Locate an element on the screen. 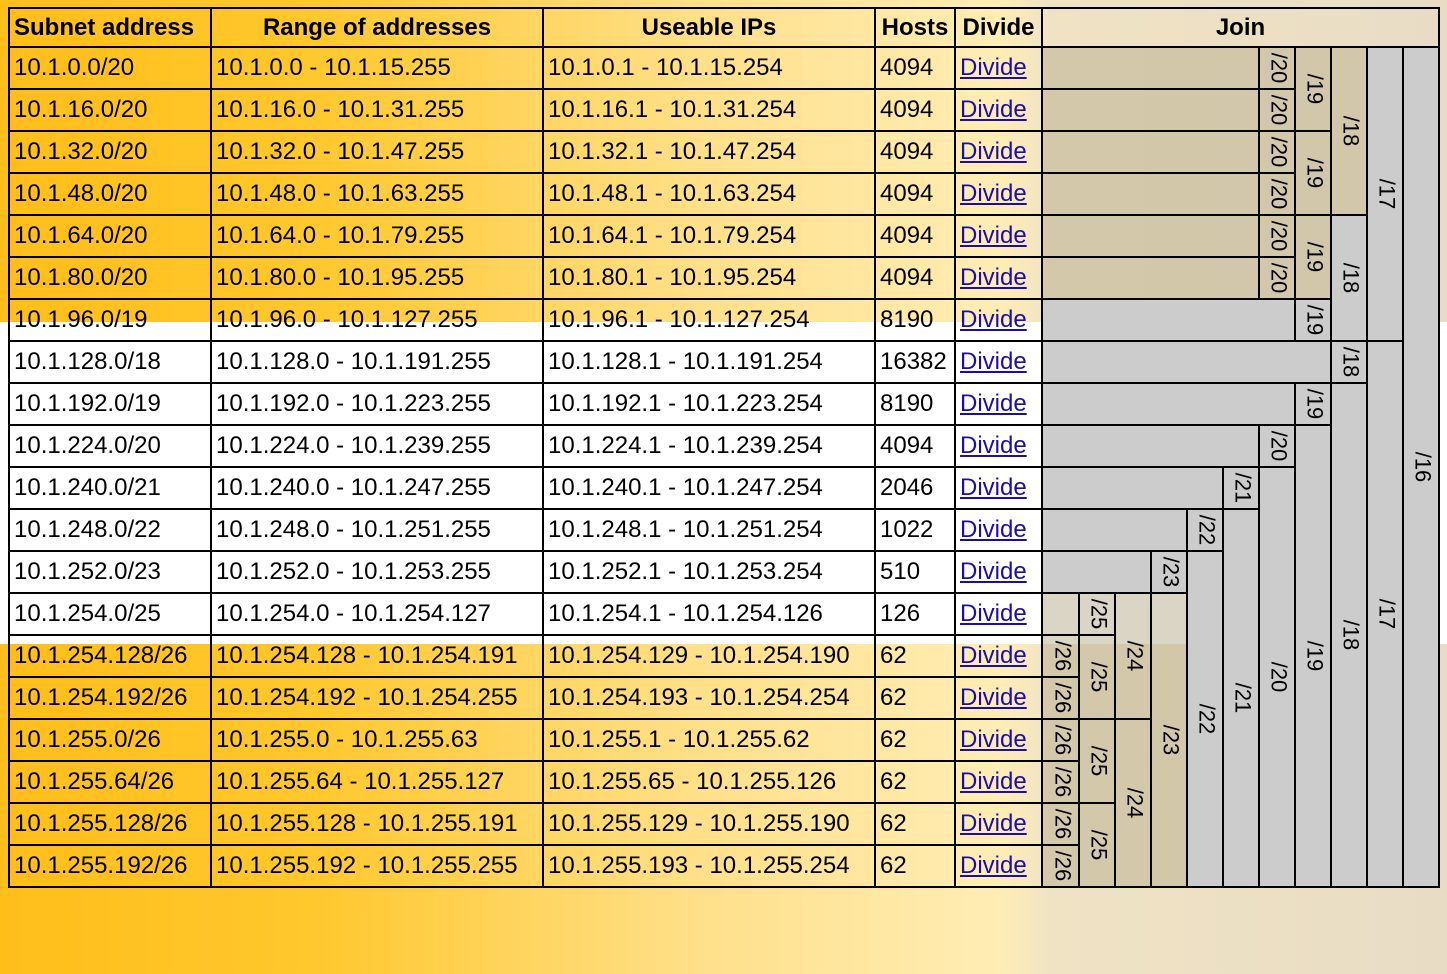 This screenshot has width=1447, height=974. cell-subnet: 10.1.255.192/26 is located at coordinates (110, 866).